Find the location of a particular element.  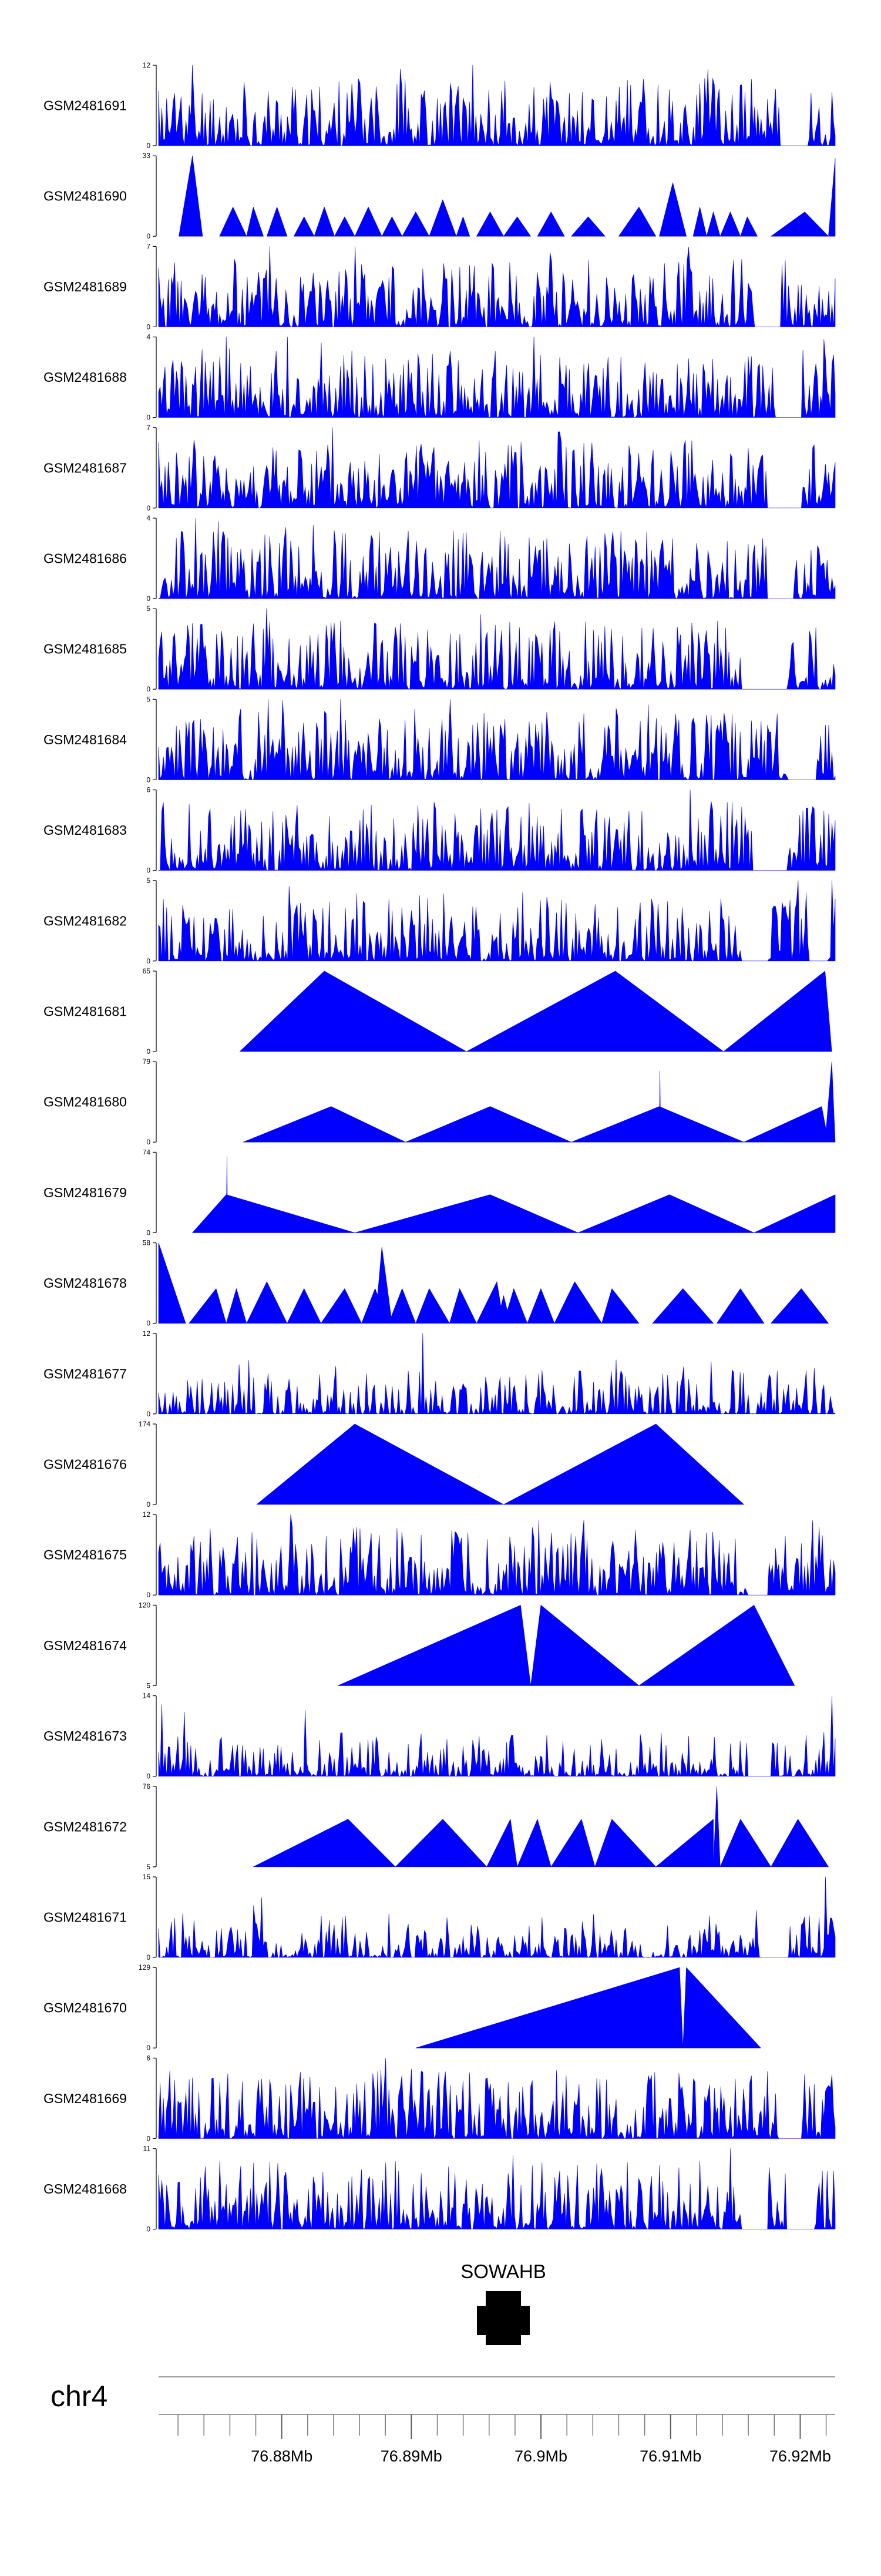

gene-label: SOWAHB is located at coordinates (503, 2271).